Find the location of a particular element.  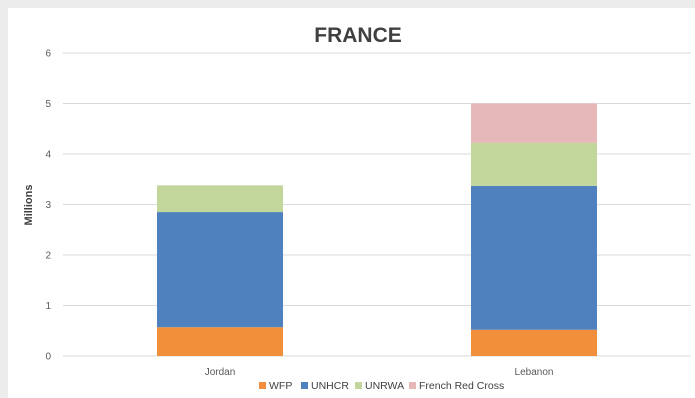

y-tick-label: 6 is located at coordinates (48, 54).